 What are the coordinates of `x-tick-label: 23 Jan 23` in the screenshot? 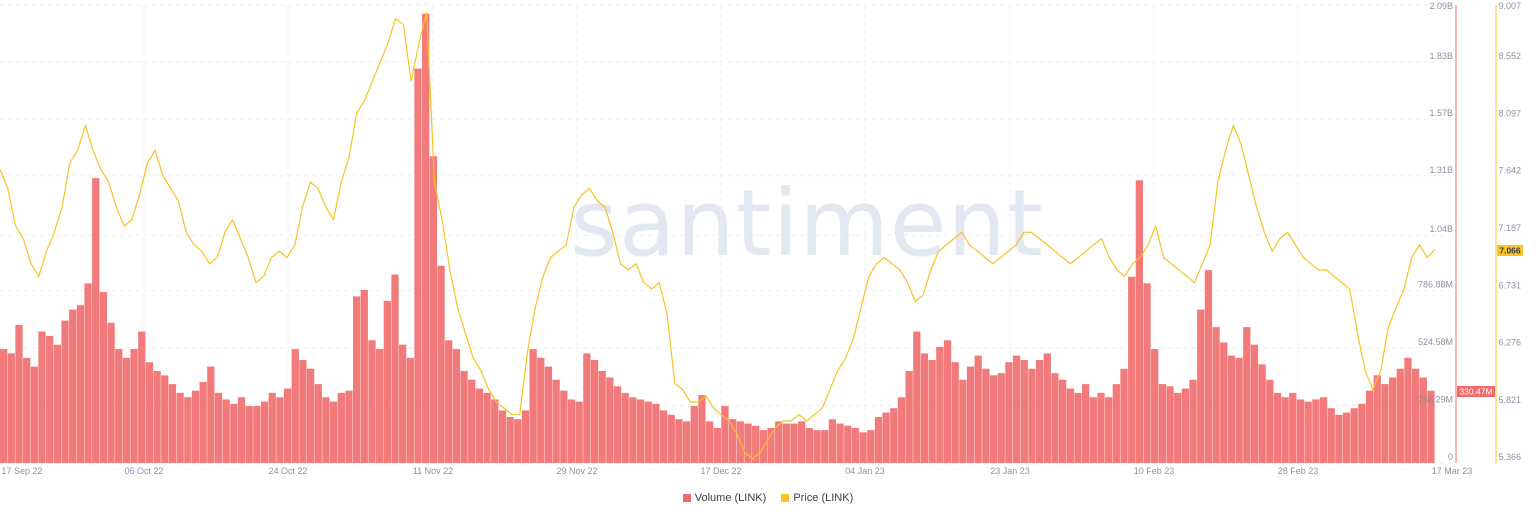 It's located at (1010, 471).